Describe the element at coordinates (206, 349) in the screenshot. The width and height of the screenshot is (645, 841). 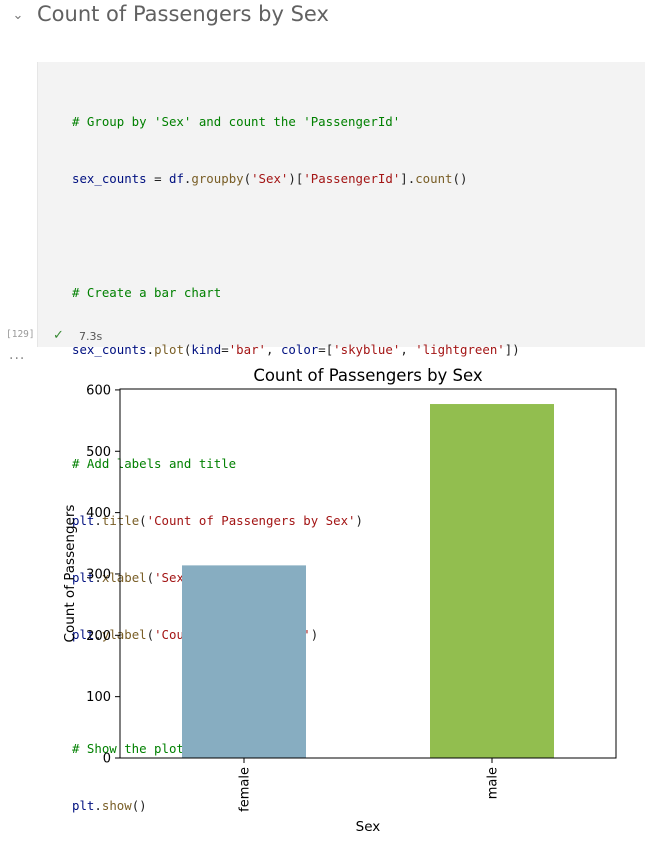
I see `code-token: kind` at that location.